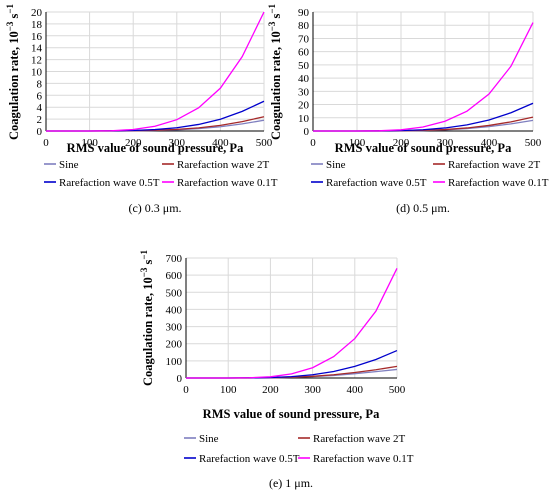 This screenshot has width=550, height=502. Describe the element at coordinates (304, 39) in the screenshot. I see `y-tick-label: 70` at that location.